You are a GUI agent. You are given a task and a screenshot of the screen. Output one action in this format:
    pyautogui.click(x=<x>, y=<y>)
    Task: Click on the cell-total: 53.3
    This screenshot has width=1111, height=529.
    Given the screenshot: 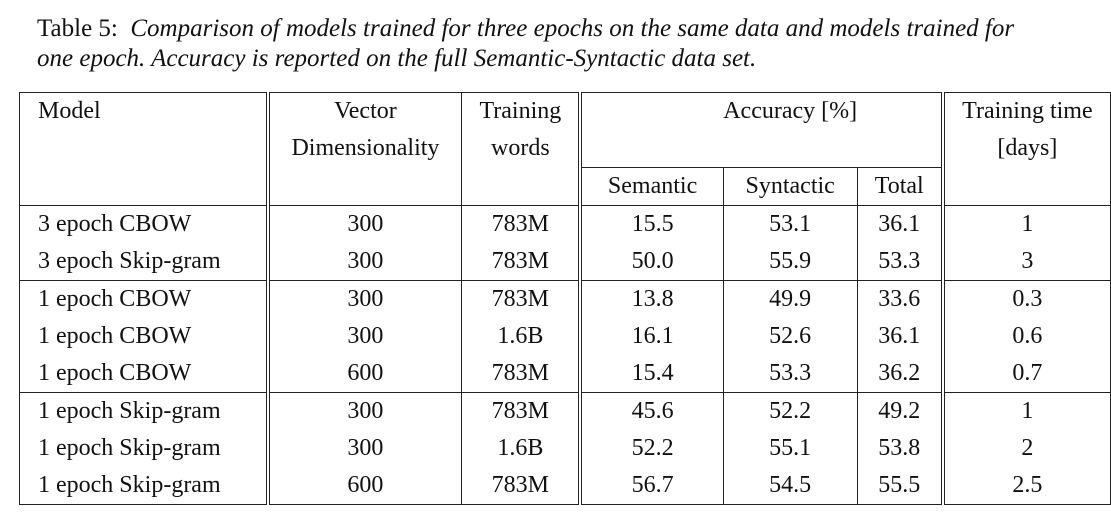 What is the action you would take?
    pyautogui.click(x=901, y=262)
    